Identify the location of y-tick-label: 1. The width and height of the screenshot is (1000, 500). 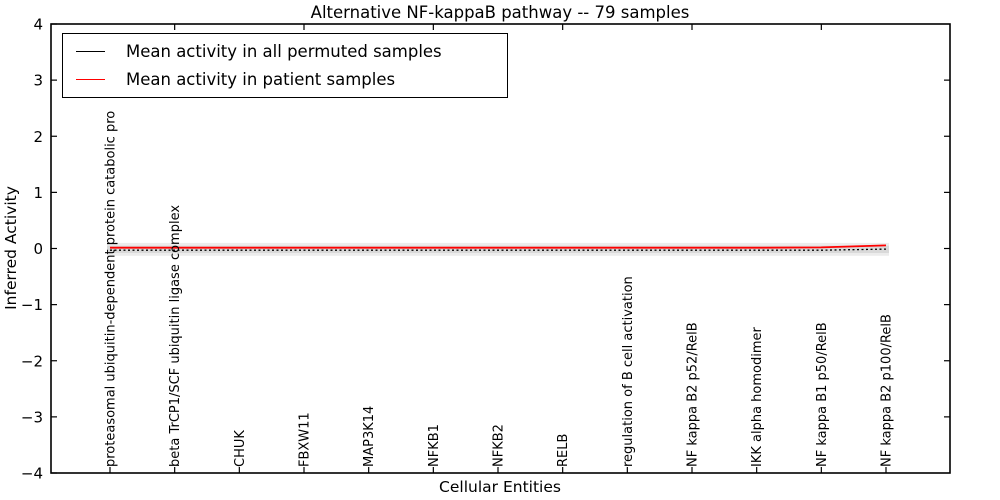
(38, 193).